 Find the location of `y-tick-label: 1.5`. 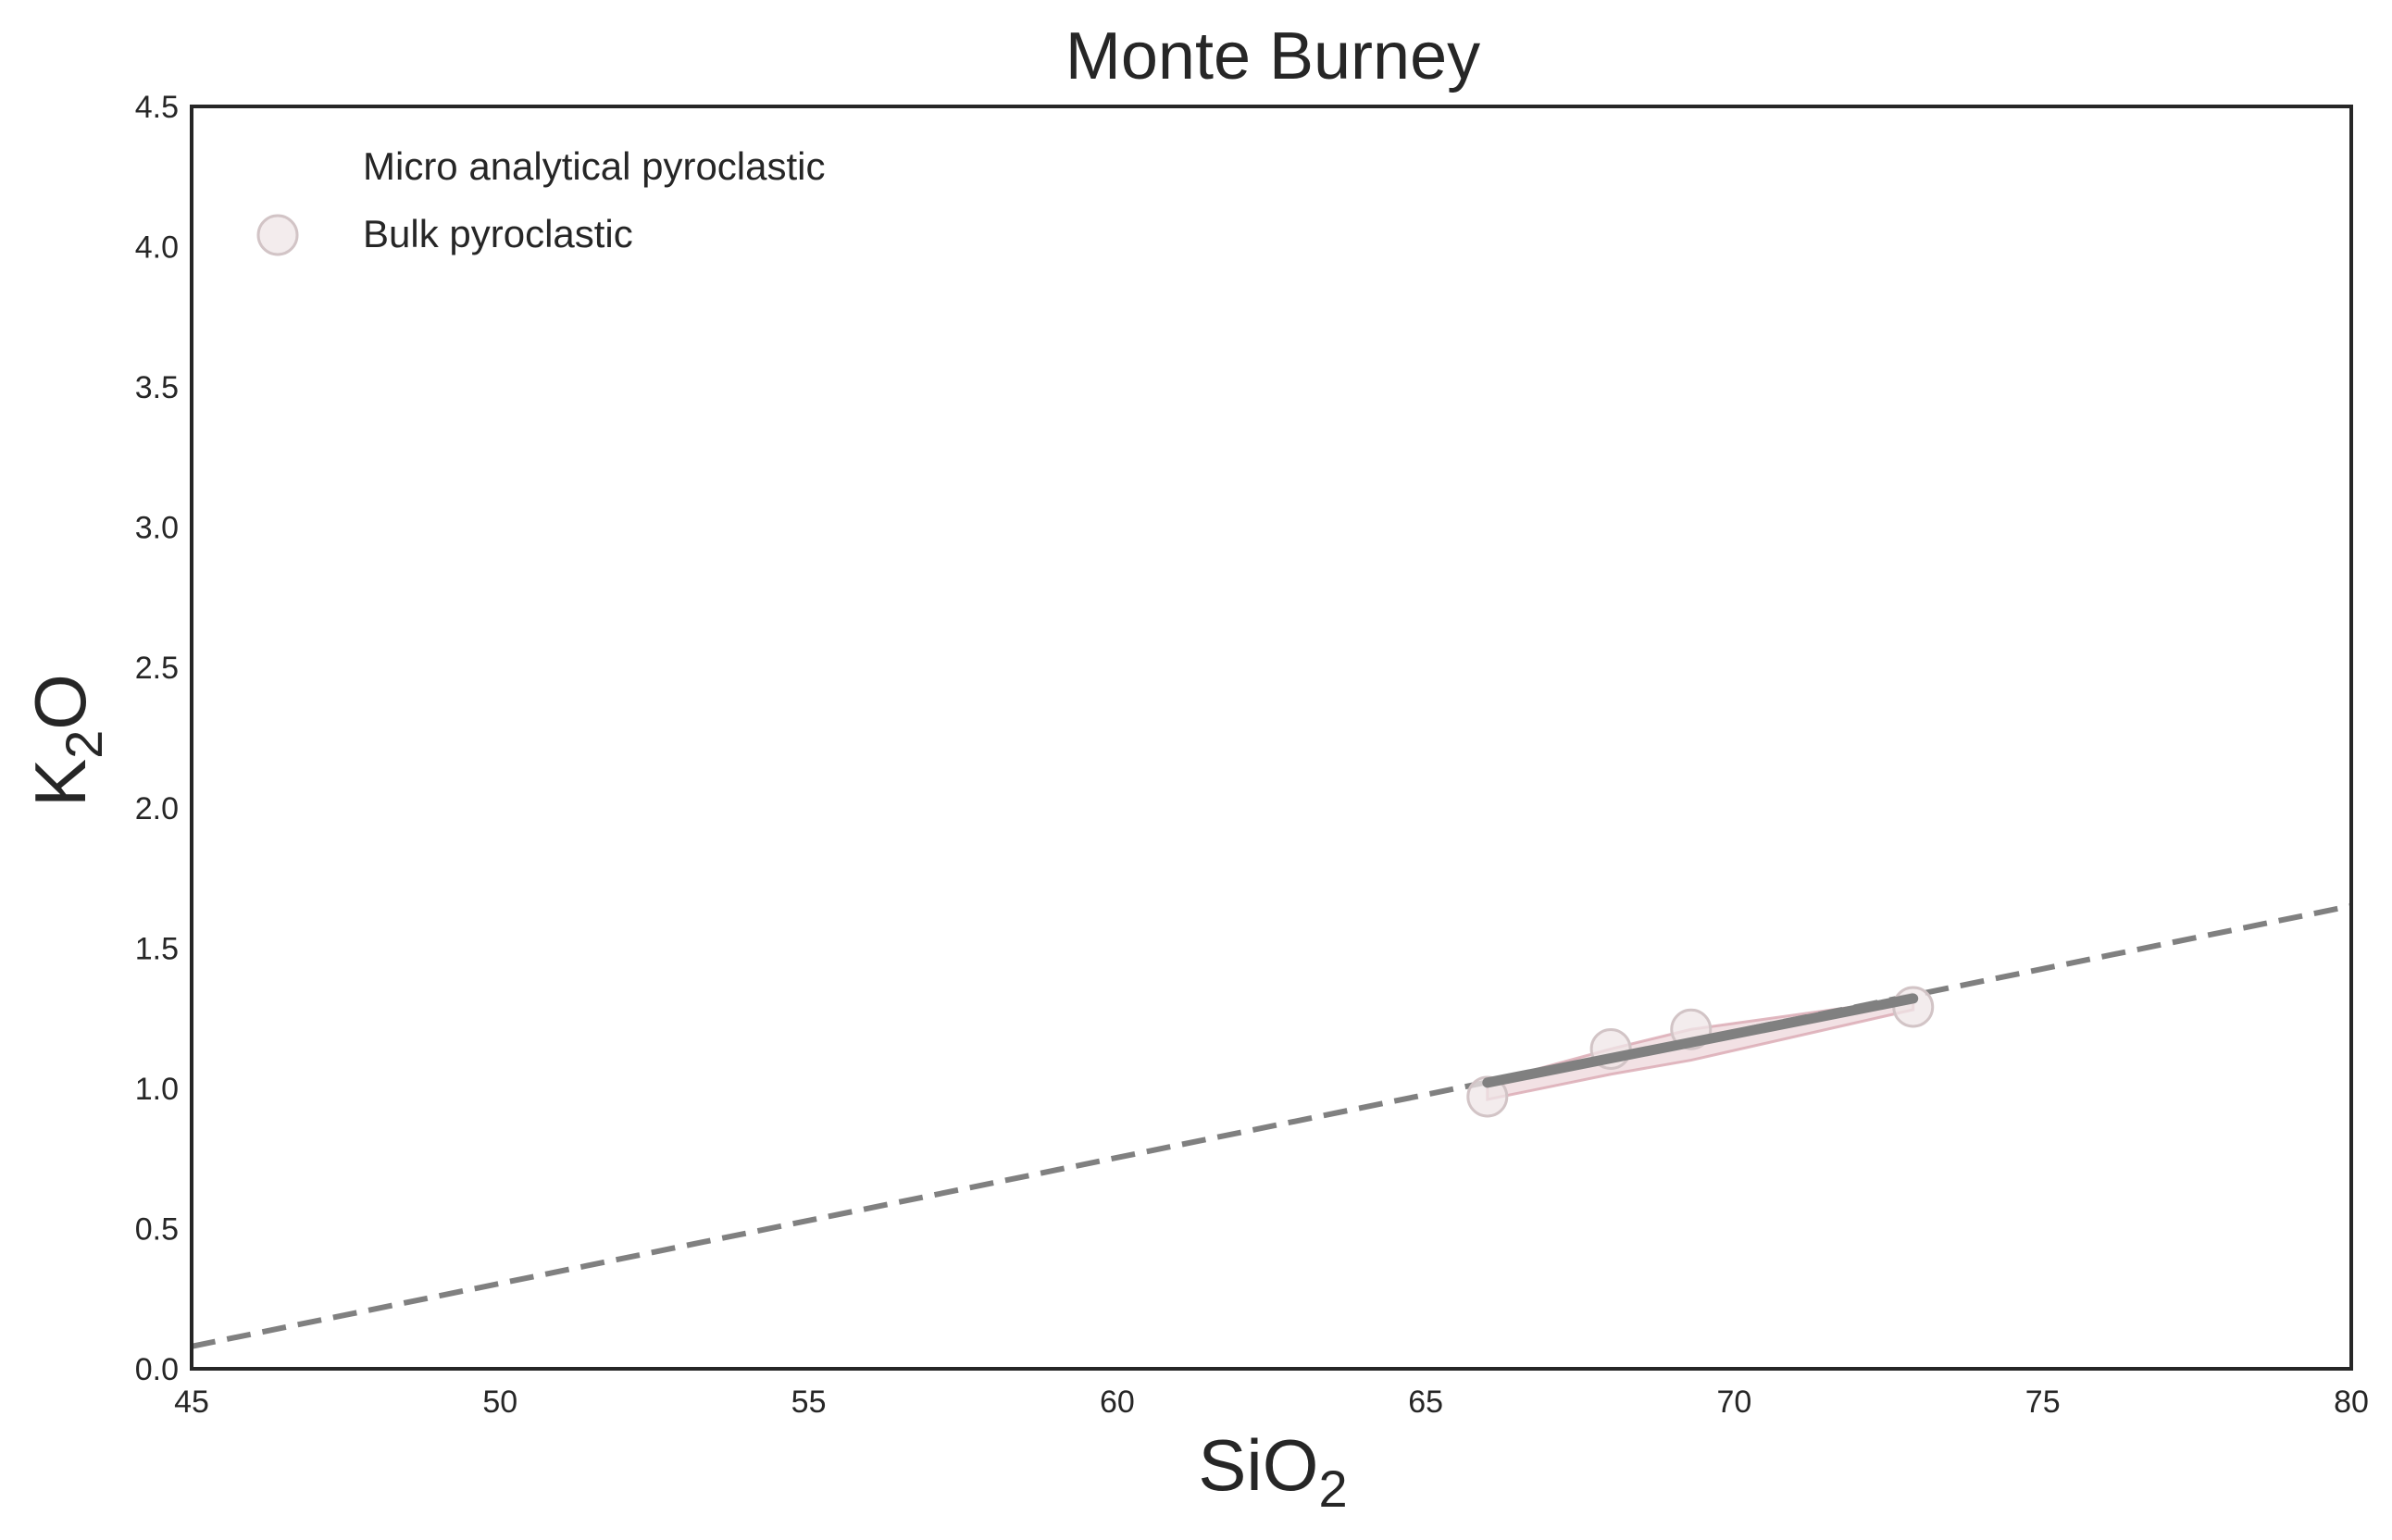

y-tick-label: 1.5 is located at coordinates (157, 948).